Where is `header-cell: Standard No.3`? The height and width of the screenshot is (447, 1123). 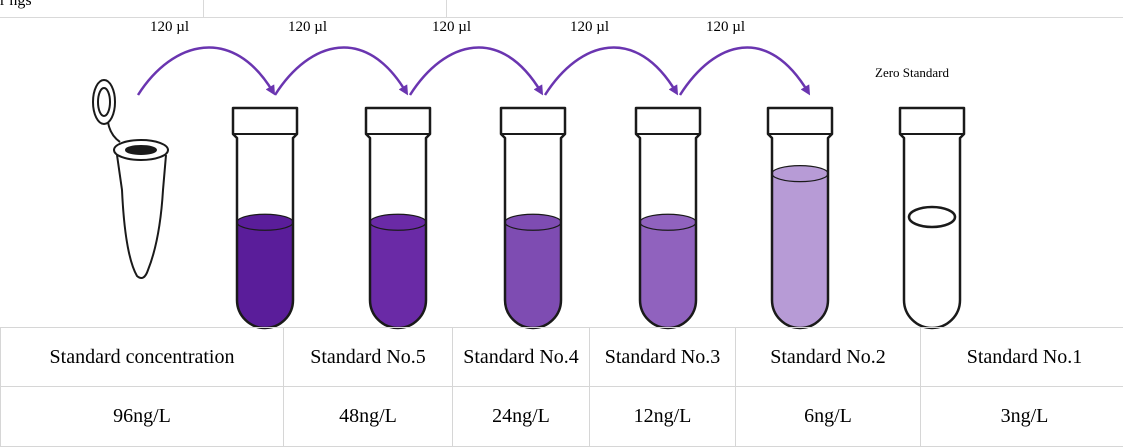
header-cell: Standard No.3 is located at coordinates (662, 357).